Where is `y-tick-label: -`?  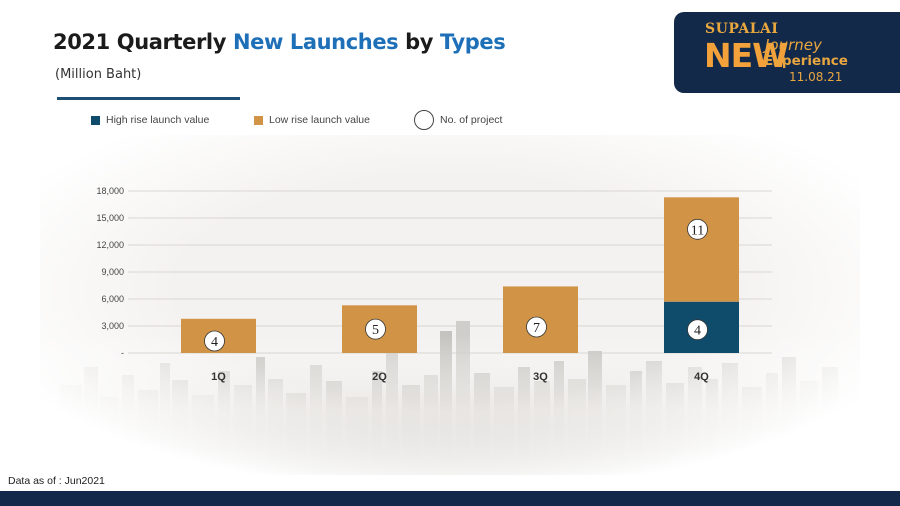
y-tick-label: - is located at coordinates (122, 353).